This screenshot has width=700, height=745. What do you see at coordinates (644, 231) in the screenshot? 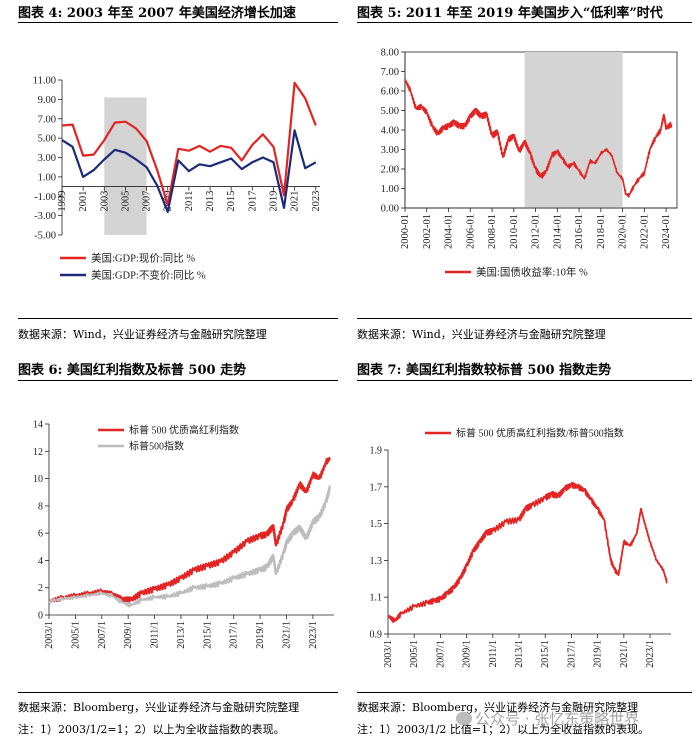
I see `x-tick-label: 2022-01` at bounding box center [644, 231].